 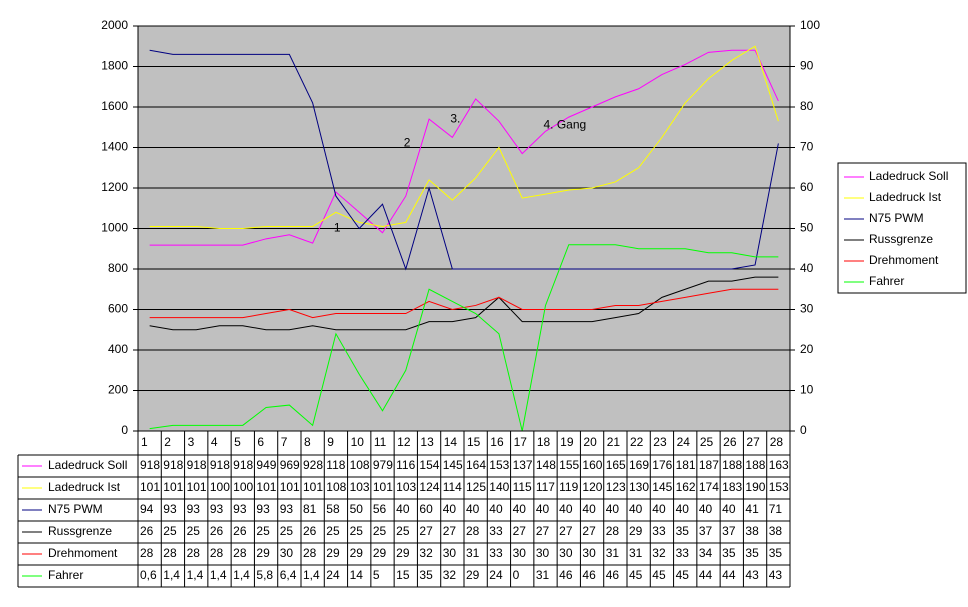 I want to click on table-cell: 103, so click(x=406, y=487).